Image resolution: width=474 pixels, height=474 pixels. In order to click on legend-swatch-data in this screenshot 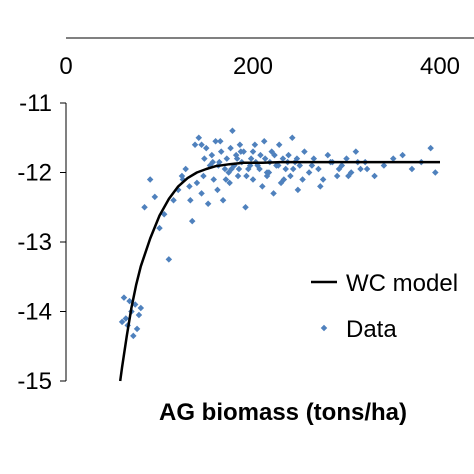, I will do `click(324, 328)`.